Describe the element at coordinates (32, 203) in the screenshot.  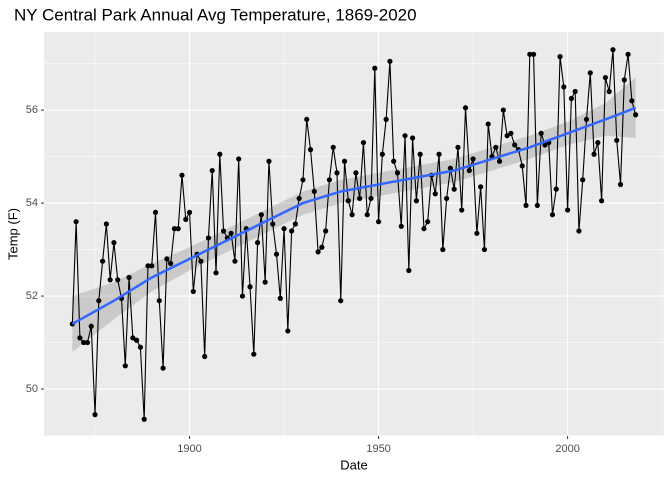
I see `y-tick-label: 54` at that location.